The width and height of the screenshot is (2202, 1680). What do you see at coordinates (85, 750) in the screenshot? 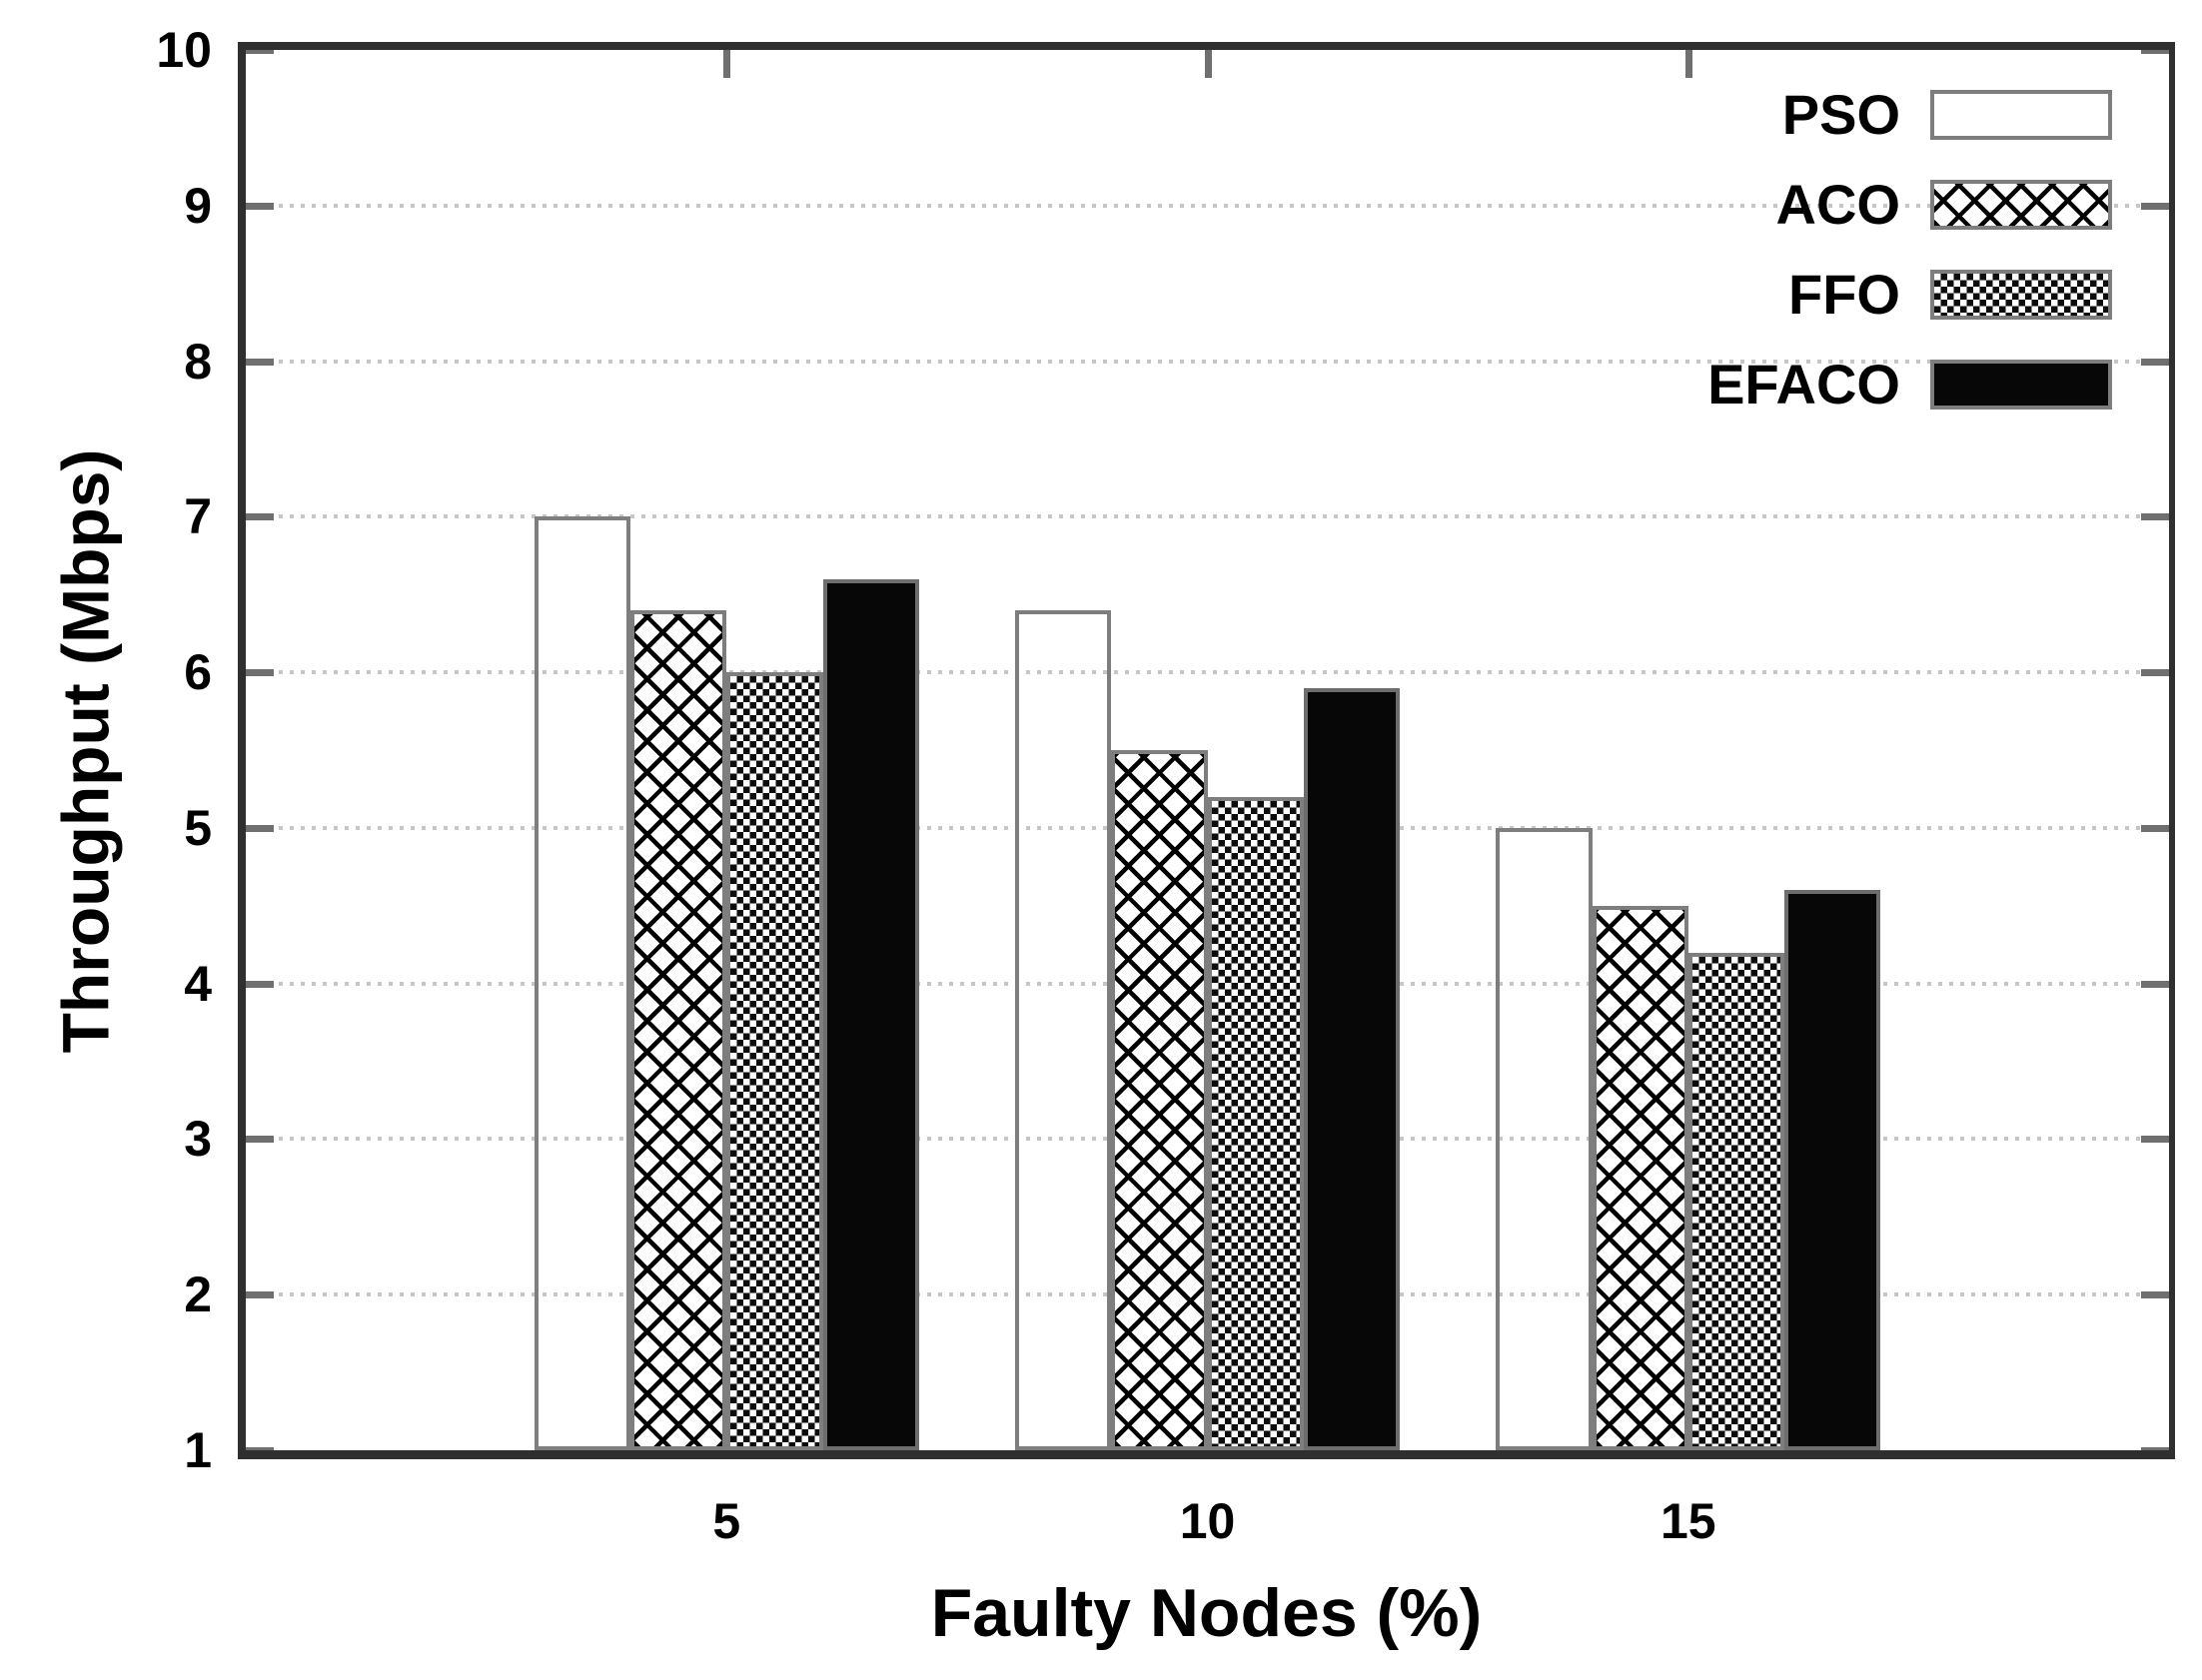
I see `y-axis-label-box: Throughput (Mbps)` at bounding box center [85, 750].